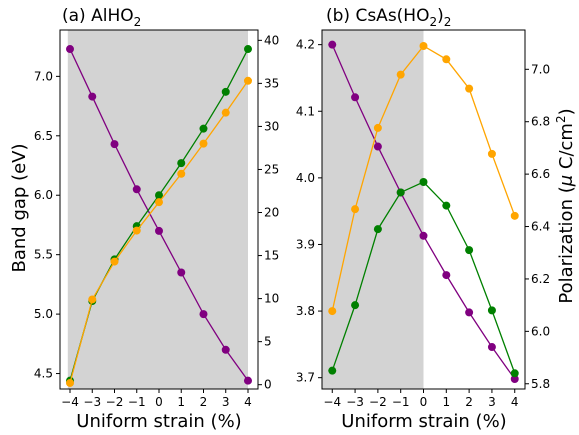 This screenshot has height=435, width=579. Describe the element at coordinates (566, 149) in the screenshot. I see `y2-label-unit: C/cm` at that location.